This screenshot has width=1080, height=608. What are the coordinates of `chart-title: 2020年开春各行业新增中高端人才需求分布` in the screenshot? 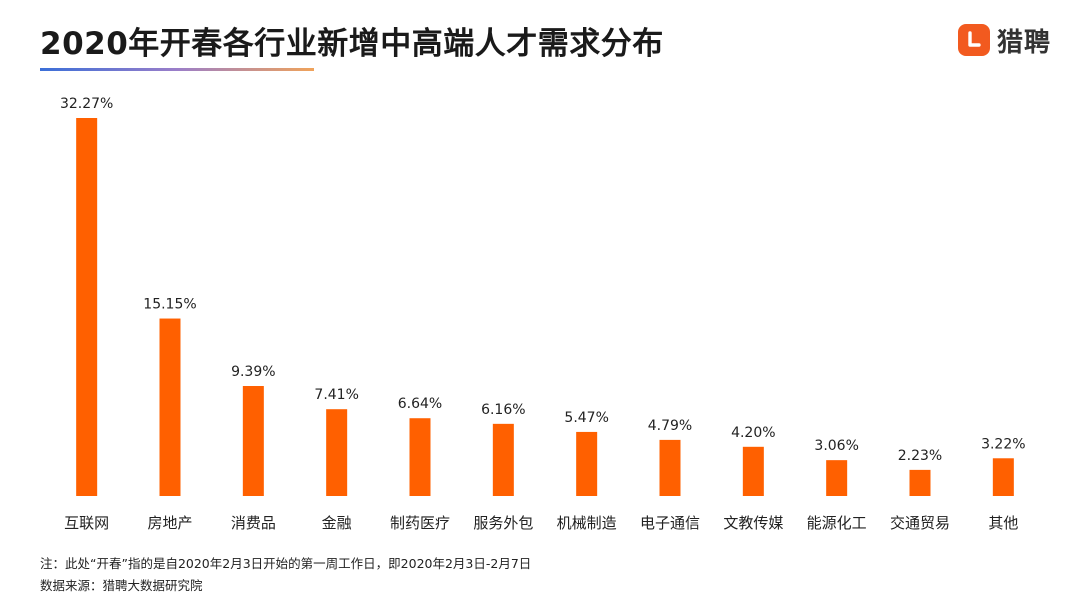 It's located at (352, 44).